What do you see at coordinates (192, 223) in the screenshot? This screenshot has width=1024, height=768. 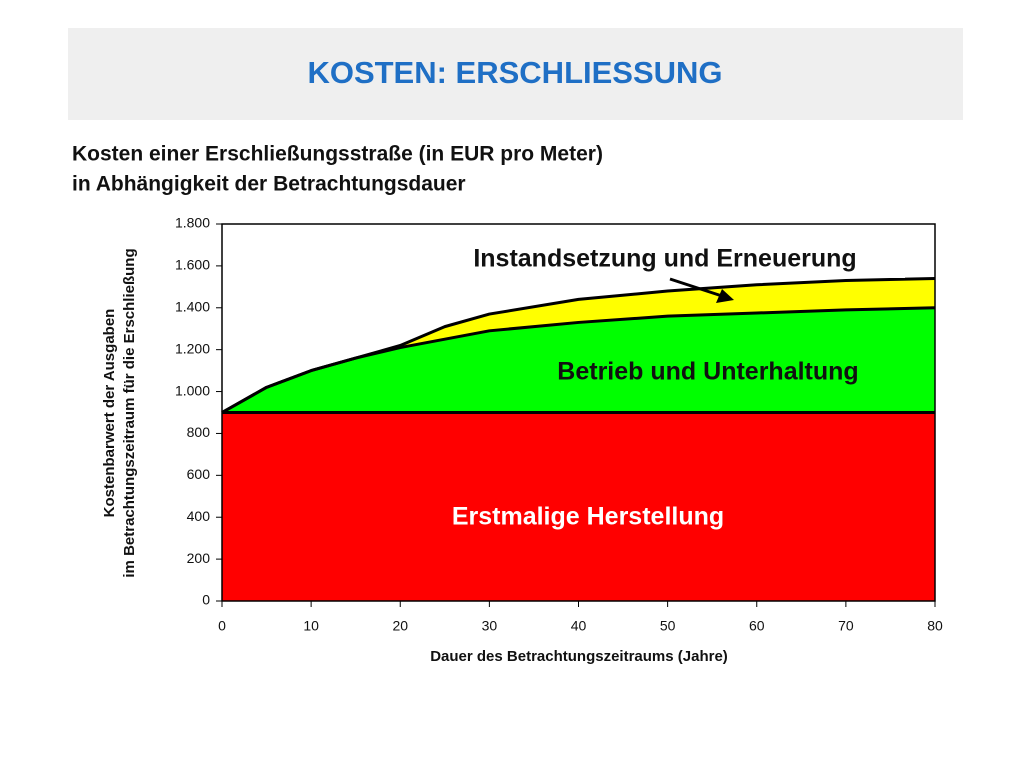 I see `y-tick-label: 1.800` at bounding box center [192, 223].